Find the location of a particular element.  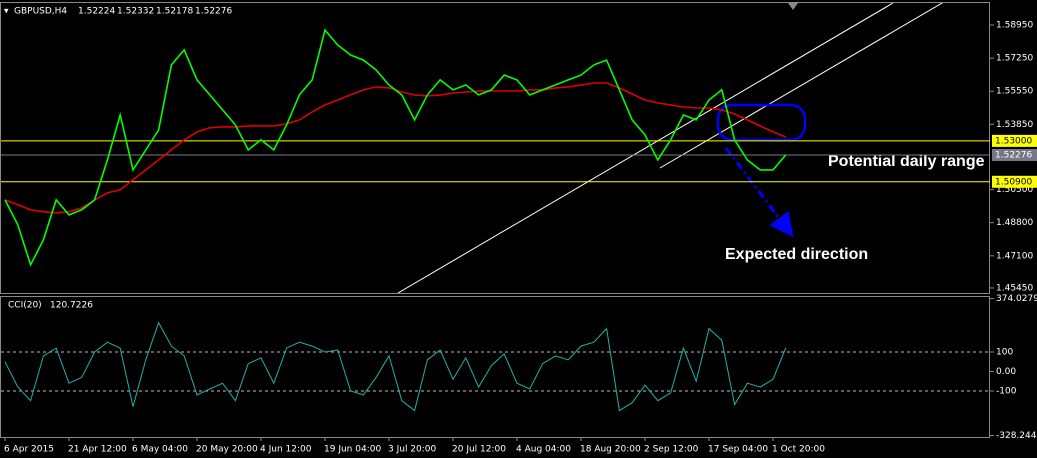

y-tick-label: 1.45450 is located at coordinates (1014, 288).